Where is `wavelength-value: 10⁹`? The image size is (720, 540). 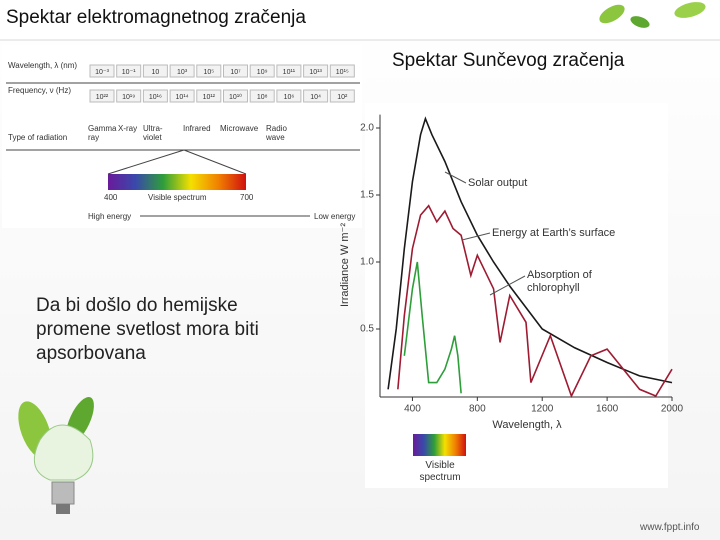
wavelength-value: 10⁹ is located at coordinates (262, 72).